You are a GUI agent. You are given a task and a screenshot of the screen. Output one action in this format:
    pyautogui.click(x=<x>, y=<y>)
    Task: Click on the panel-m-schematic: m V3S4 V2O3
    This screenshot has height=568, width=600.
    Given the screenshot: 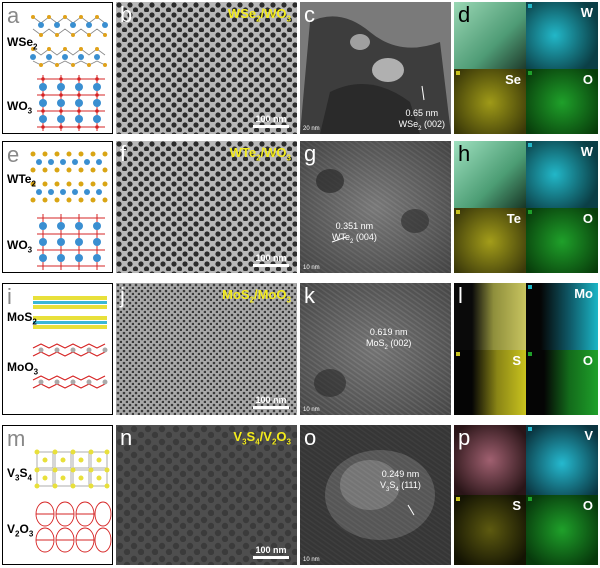 What is the action you would take?
    pyautogui.click(x=57, y=495)
    